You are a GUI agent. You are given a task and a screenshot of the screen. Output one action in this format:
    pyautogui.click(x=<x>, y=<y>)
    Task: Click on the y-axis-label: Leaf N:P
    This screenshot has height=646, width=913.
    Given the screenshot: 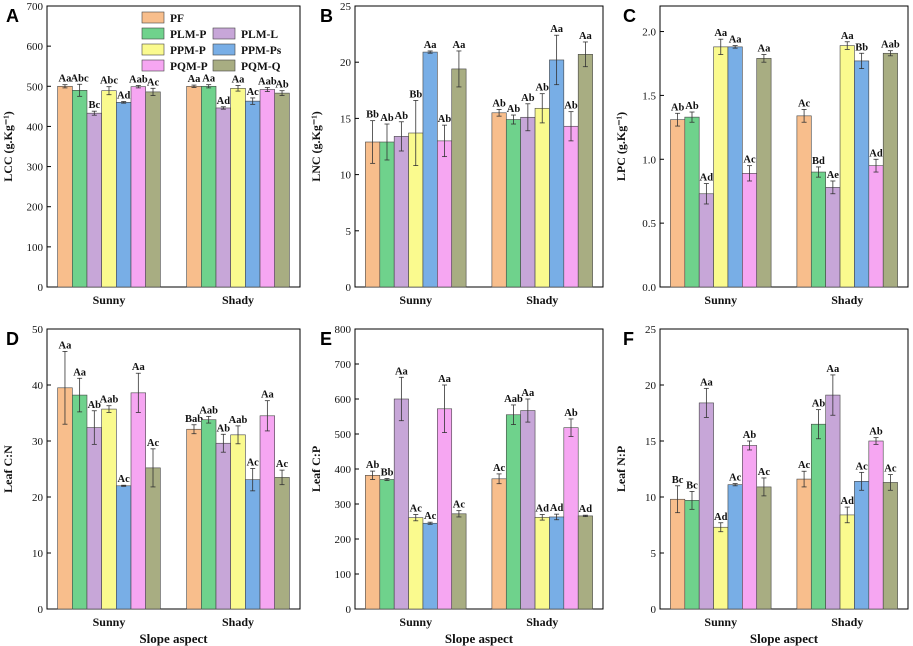 What is the action you would take?
    pyautogui.click(x=621, y=469)
    